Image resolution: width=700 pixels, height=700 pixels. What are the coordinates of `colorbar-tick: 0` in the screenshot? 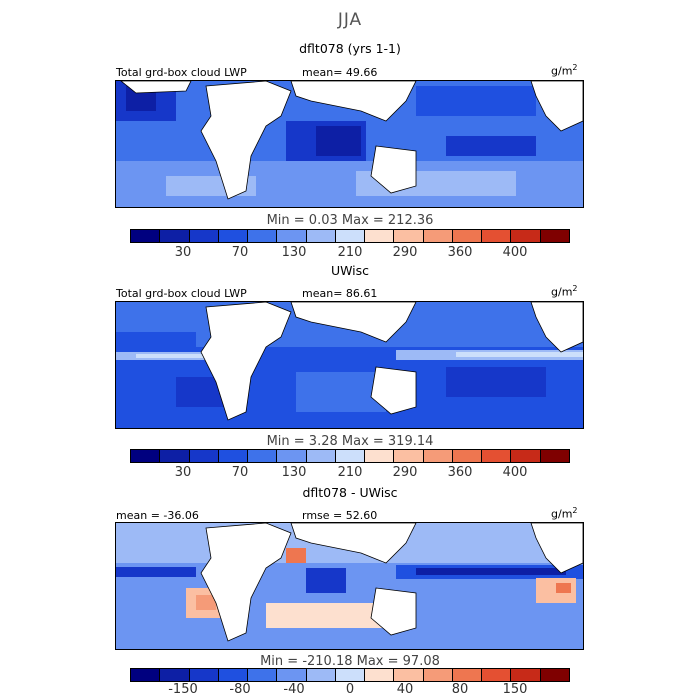 It's located at (350, 689).